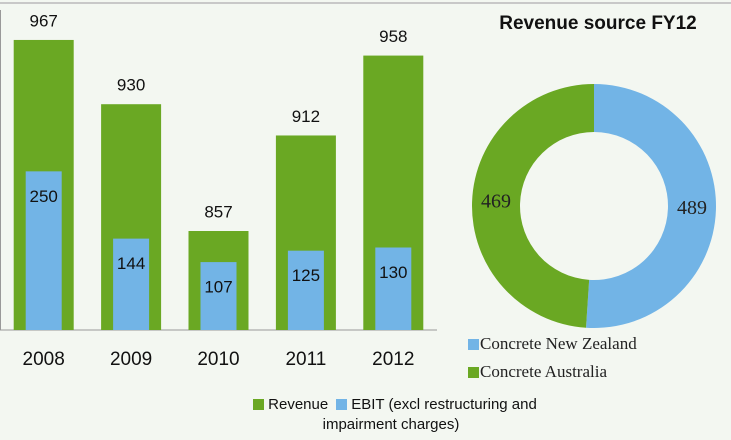  What do you see at coordinates (597, 23) in the screenshot?
I see `donut-title: Revenue source FY12` at bounding box center [597, 23].